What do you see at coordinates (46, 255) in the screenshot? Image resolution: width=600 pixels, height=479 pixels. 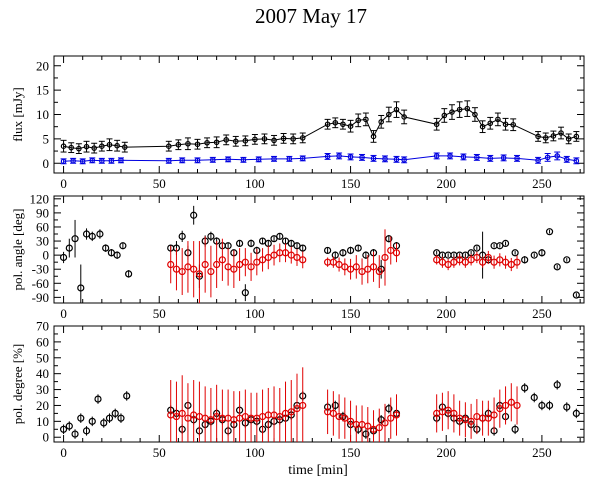 I see `y-tick-label: 0` at bounding box center [46, 255].